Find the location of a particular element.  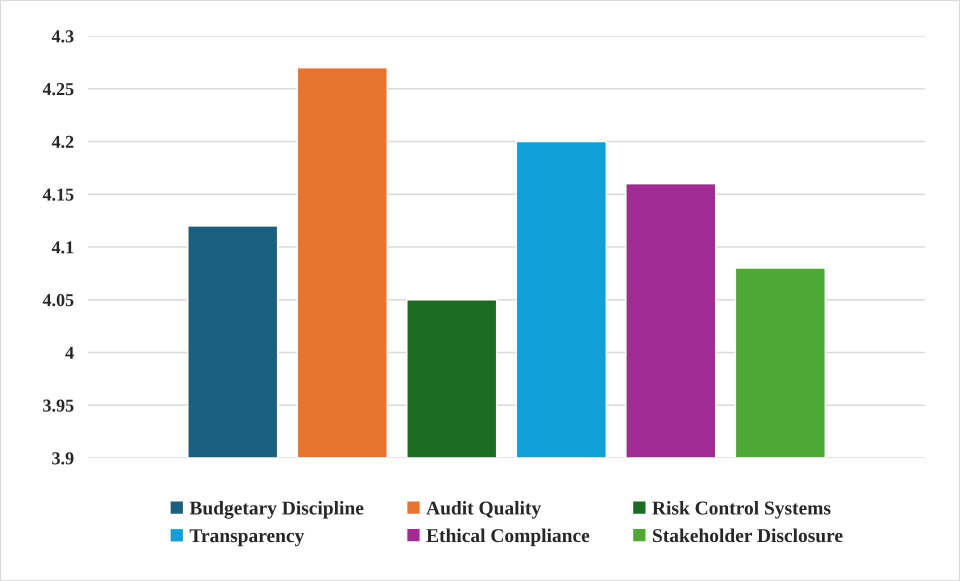

y-tick-label: 3.95 is located at coordinates (58, 406).